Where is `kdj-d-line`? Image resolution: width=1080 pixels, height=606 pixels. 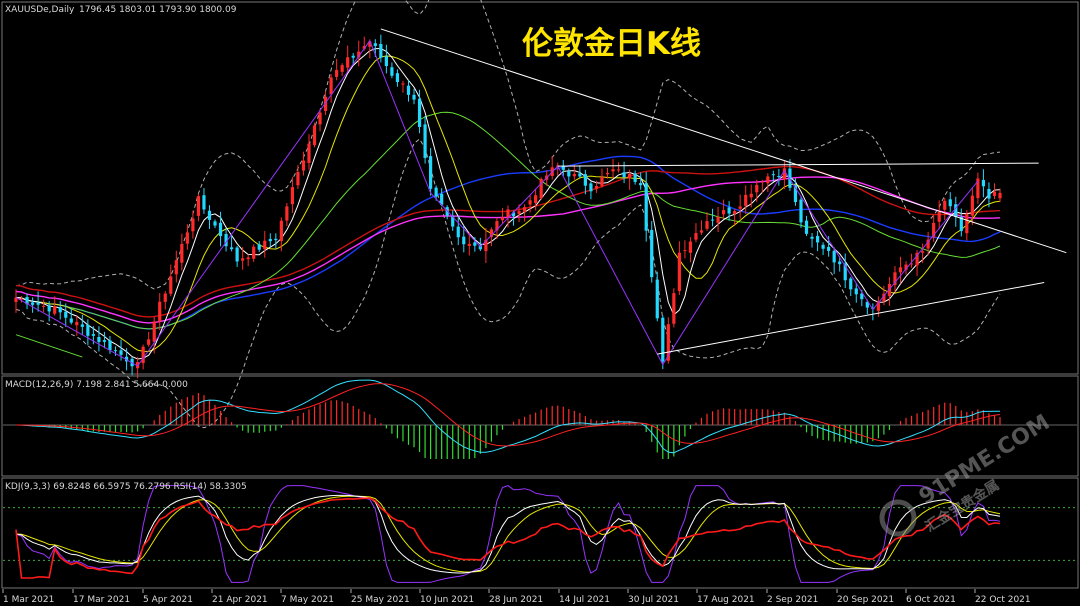
kdj-d-line is located at coordinates (508, 534).